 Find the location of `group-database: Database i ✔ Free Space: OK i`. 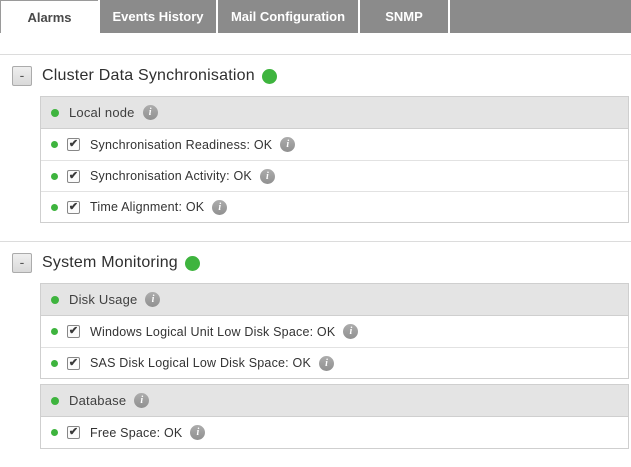

group-database: Database i ✔ Free Space: OK i is located at coordinates (334, 416).